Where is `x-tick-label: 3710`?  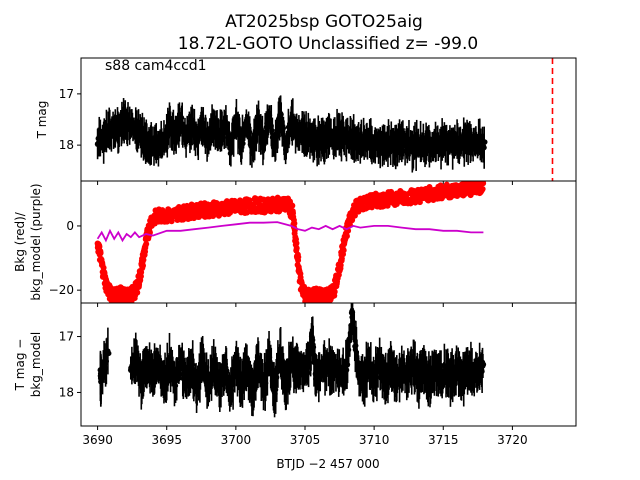
x-tick-label: 3710 is located at coordinates (374, 440).